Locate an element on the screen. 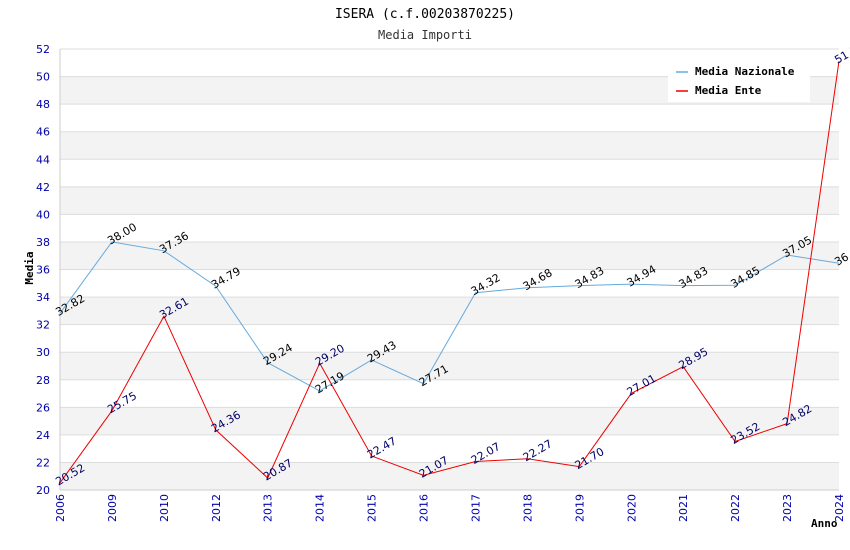 This screenshot has width=850, height=550. x-tick-label: 2020 is located at coordinates (631, 508).